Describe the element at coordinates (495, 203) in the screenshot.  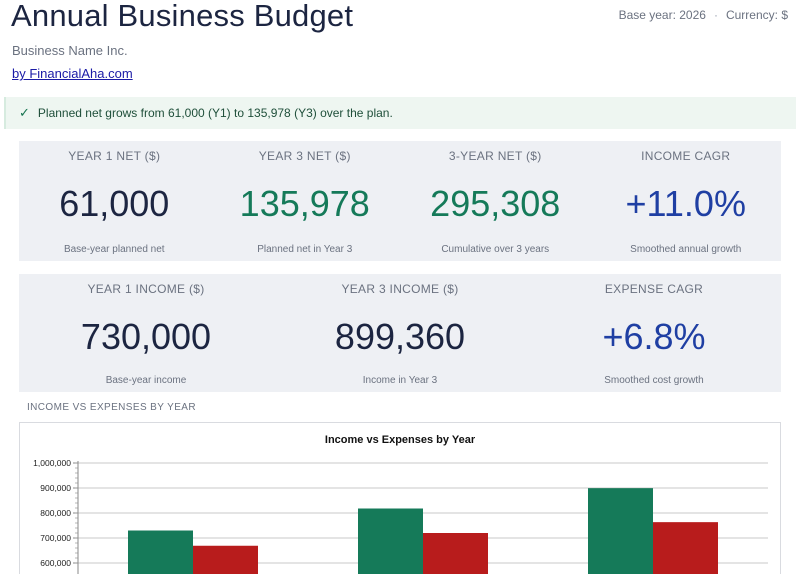
I see `kpi-value: 295,308` at that location.